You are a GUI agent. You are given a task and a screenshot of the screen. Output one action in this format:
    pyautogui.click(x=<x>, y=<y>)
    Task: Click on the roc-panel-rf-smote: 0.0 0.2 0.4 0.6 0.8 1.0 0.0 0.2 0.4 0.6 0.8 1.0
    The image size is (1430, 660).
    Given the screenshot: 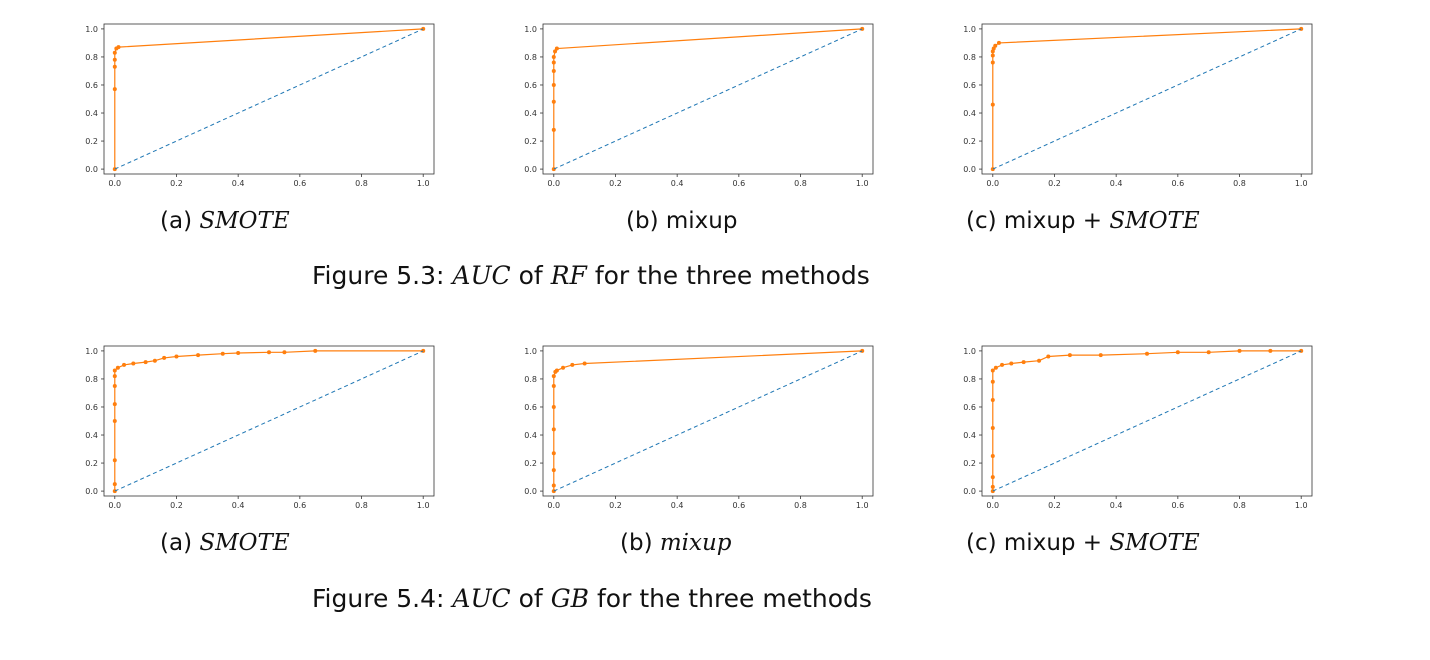 What is the action you would take?
    pyautogui.click(x=254, y=103)
    